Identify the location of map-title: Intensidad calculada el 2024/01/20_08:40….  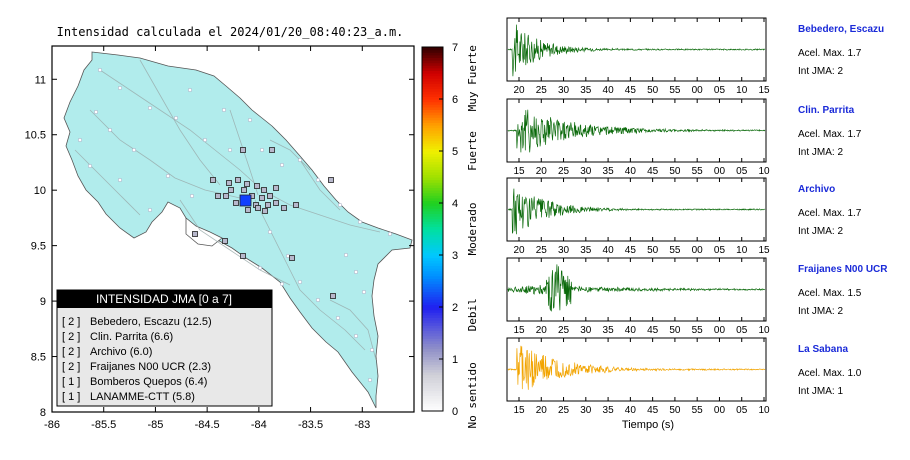
(230, 32).